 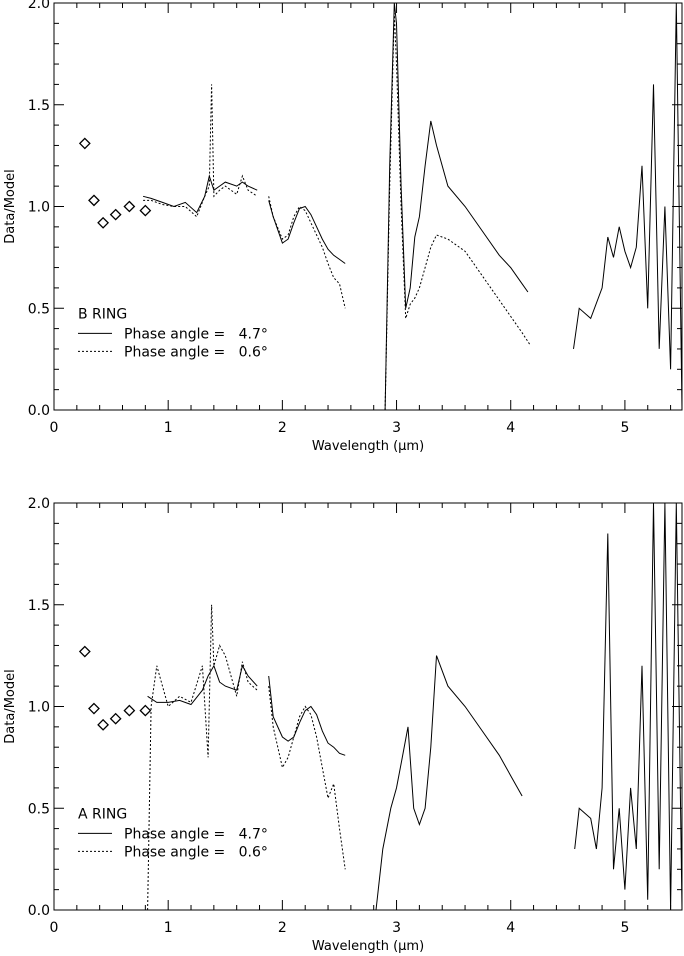 What do you see at coordinates (102, 314) in the screenshot?
I see `panel-label: B RING` at bounding box center [102, 314].